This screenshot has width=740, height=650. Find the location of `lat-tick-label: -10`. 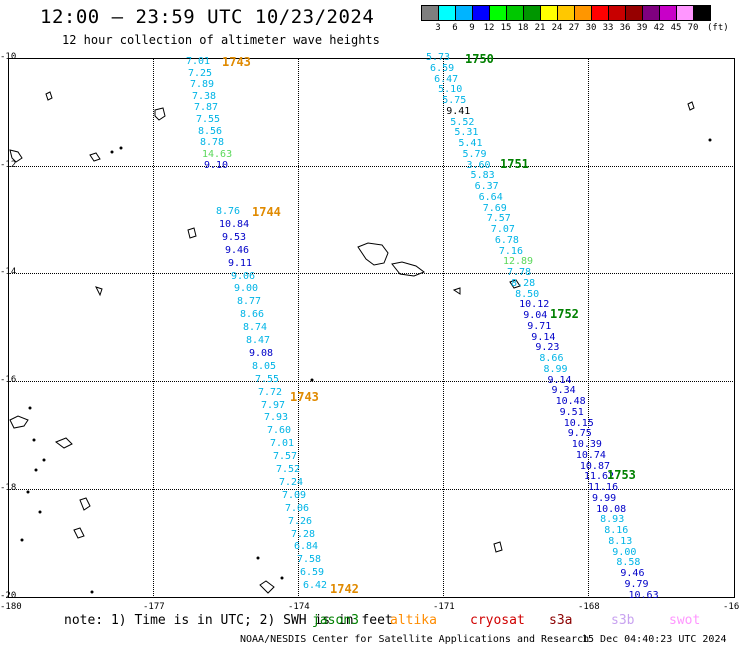

lat-tick-label: -10 is located at coordinates (8, 57).